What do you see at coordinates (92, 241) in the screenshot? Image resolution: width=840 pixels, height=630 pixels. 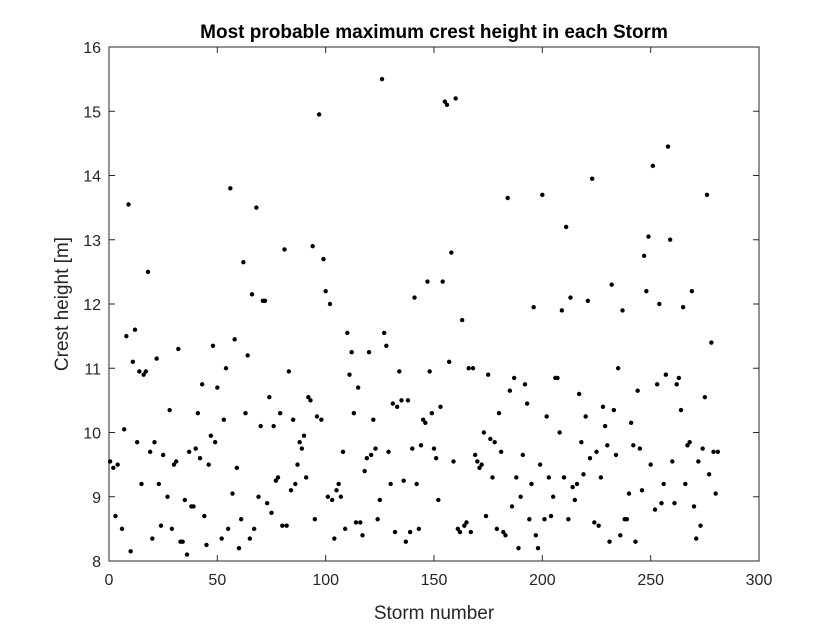 I see `y-tick-label: 13` at bounding box center [92, 241].